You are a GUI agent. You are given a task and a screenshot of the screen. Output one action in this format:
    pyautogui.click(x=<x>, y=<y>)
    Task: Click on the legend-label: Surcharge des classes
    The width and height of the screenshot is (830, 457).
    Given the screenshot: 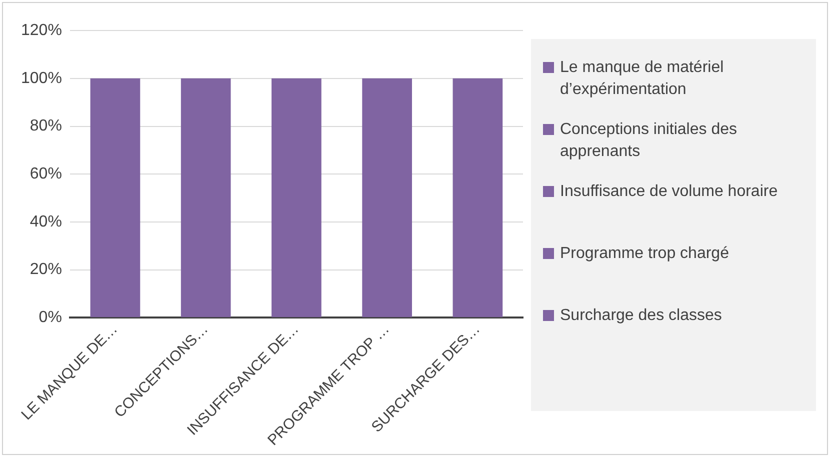 What is the action you would take?
    pyautogui.click(x=641, y=316)
    